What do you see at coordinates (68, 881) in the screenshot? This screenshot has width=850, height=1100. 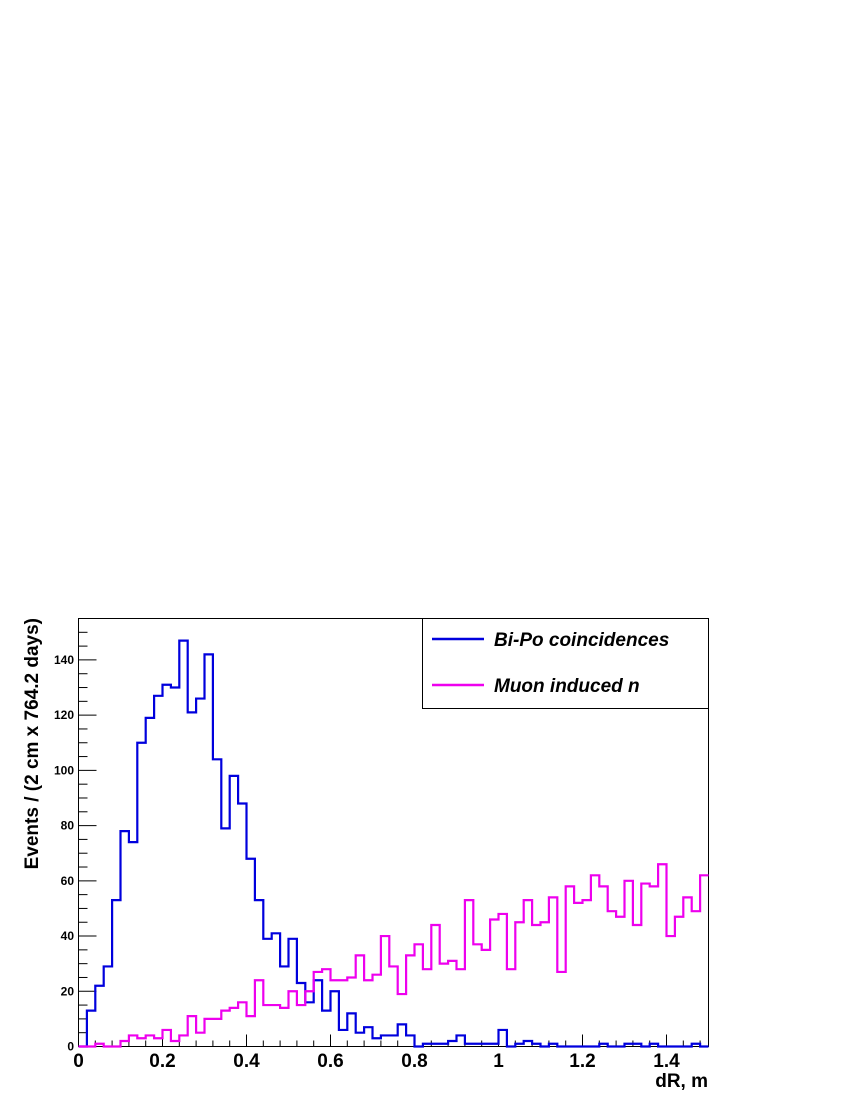 I see `y-tick-label: 60` at bounding box center [68, 881].